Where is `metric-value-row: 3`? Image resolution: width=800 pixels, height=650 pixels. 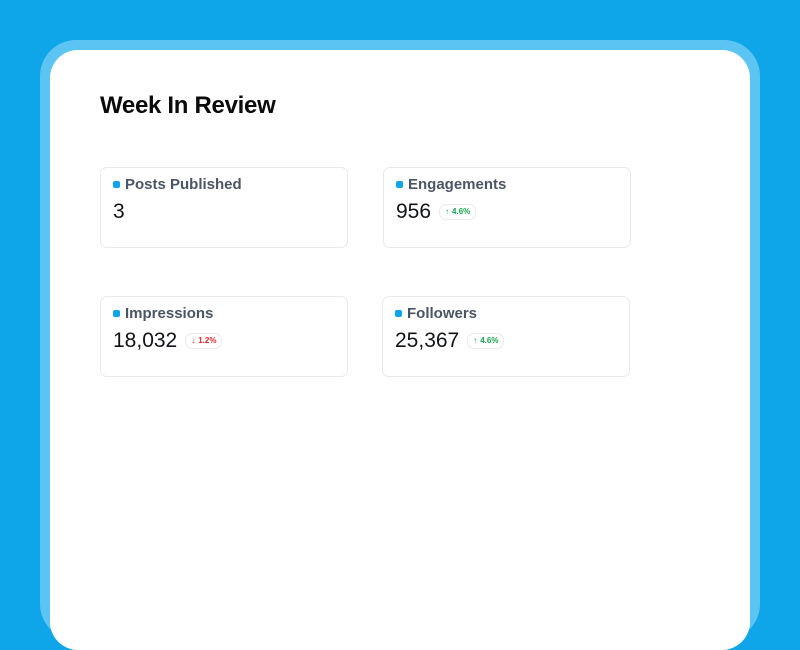
metric-value-row: 3 is located at coordinates (119, 212).